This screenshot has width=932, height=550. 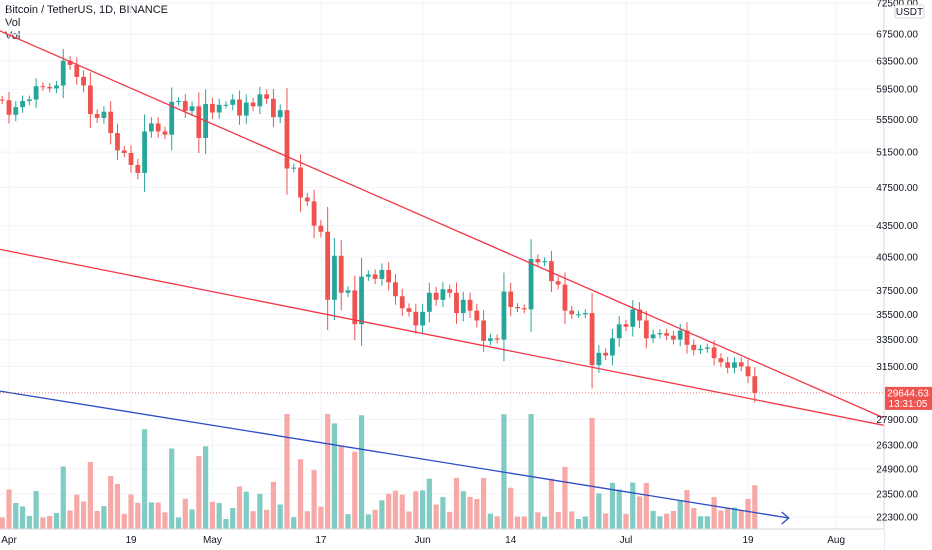 I want to click on last-price-badge: 29644.63 13:31:05, so click(x=908, y=398).